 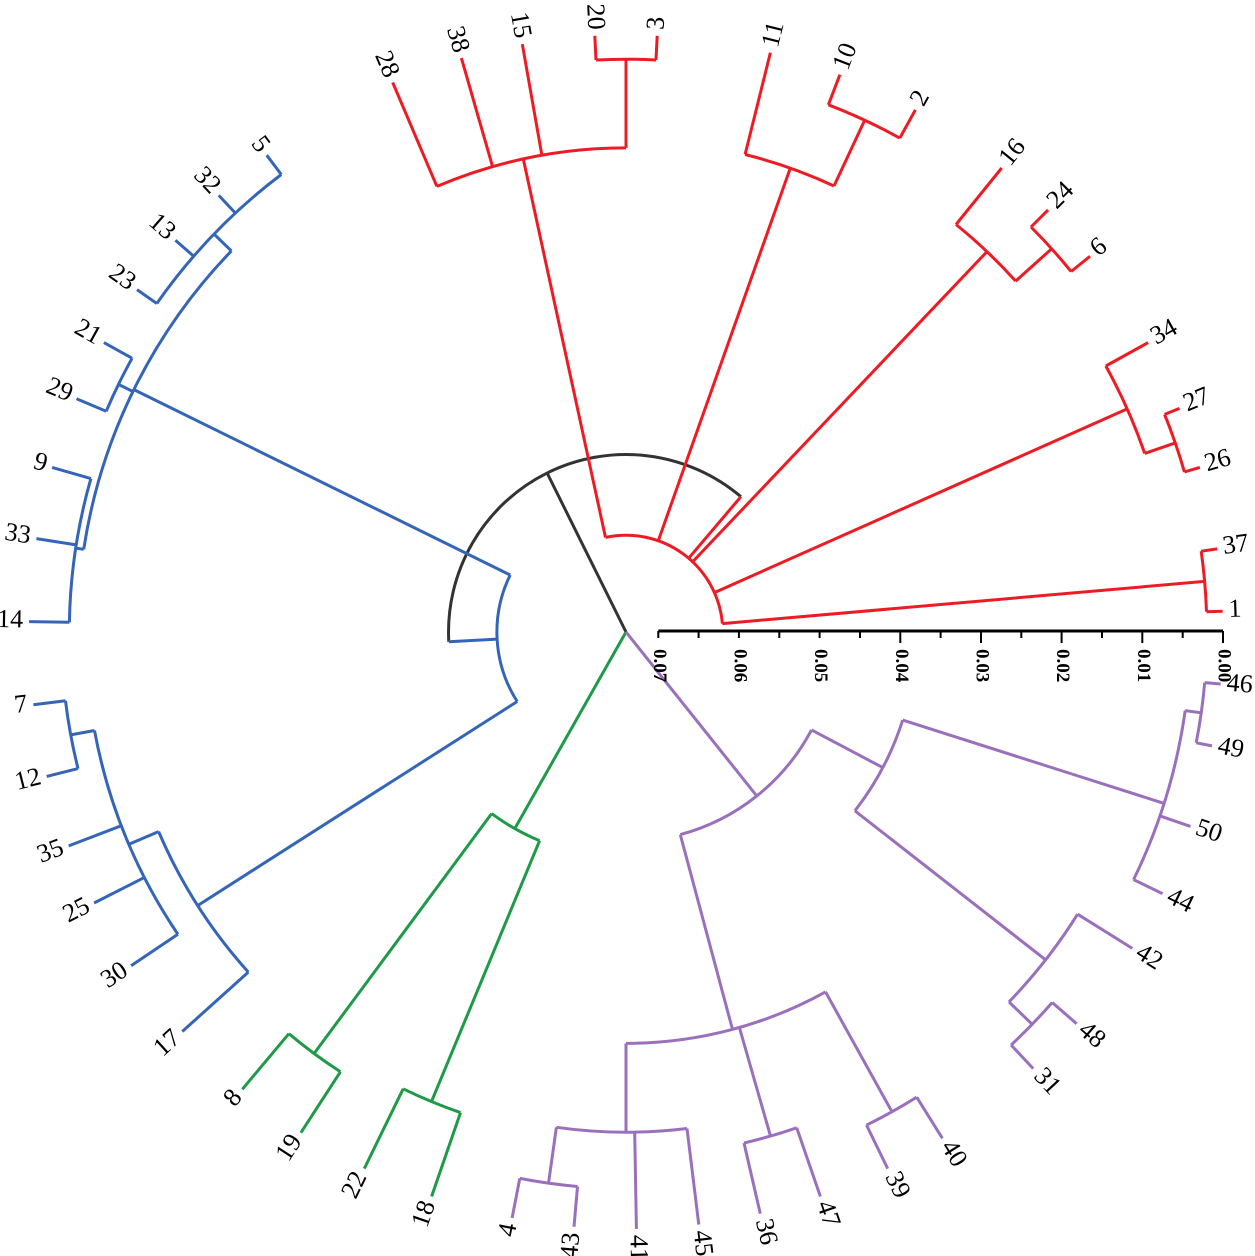 I want to click on axis-tick-label-0.01: 0.01, so click(x=1143, y=665).